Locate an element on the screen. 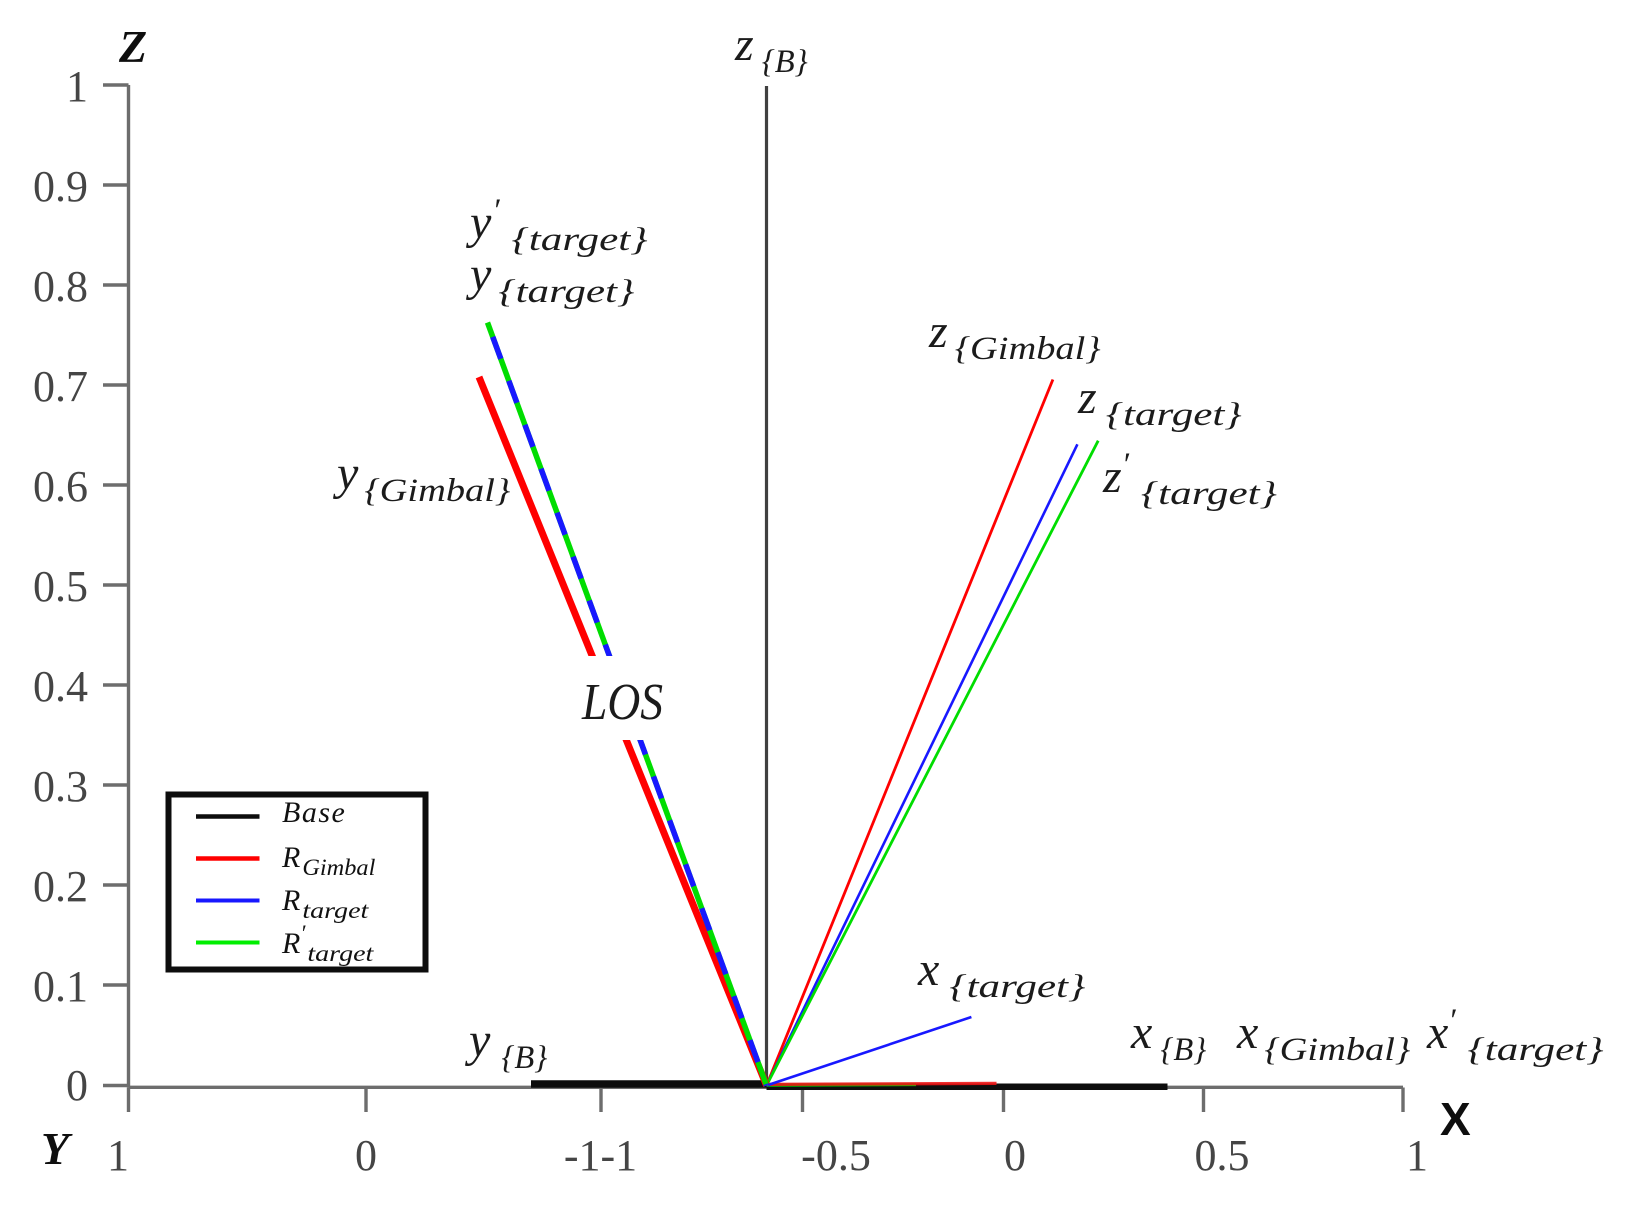 The width and height of the screenshot is (1635, 1206). svg-text: Base is located at coordinates (314, 812).